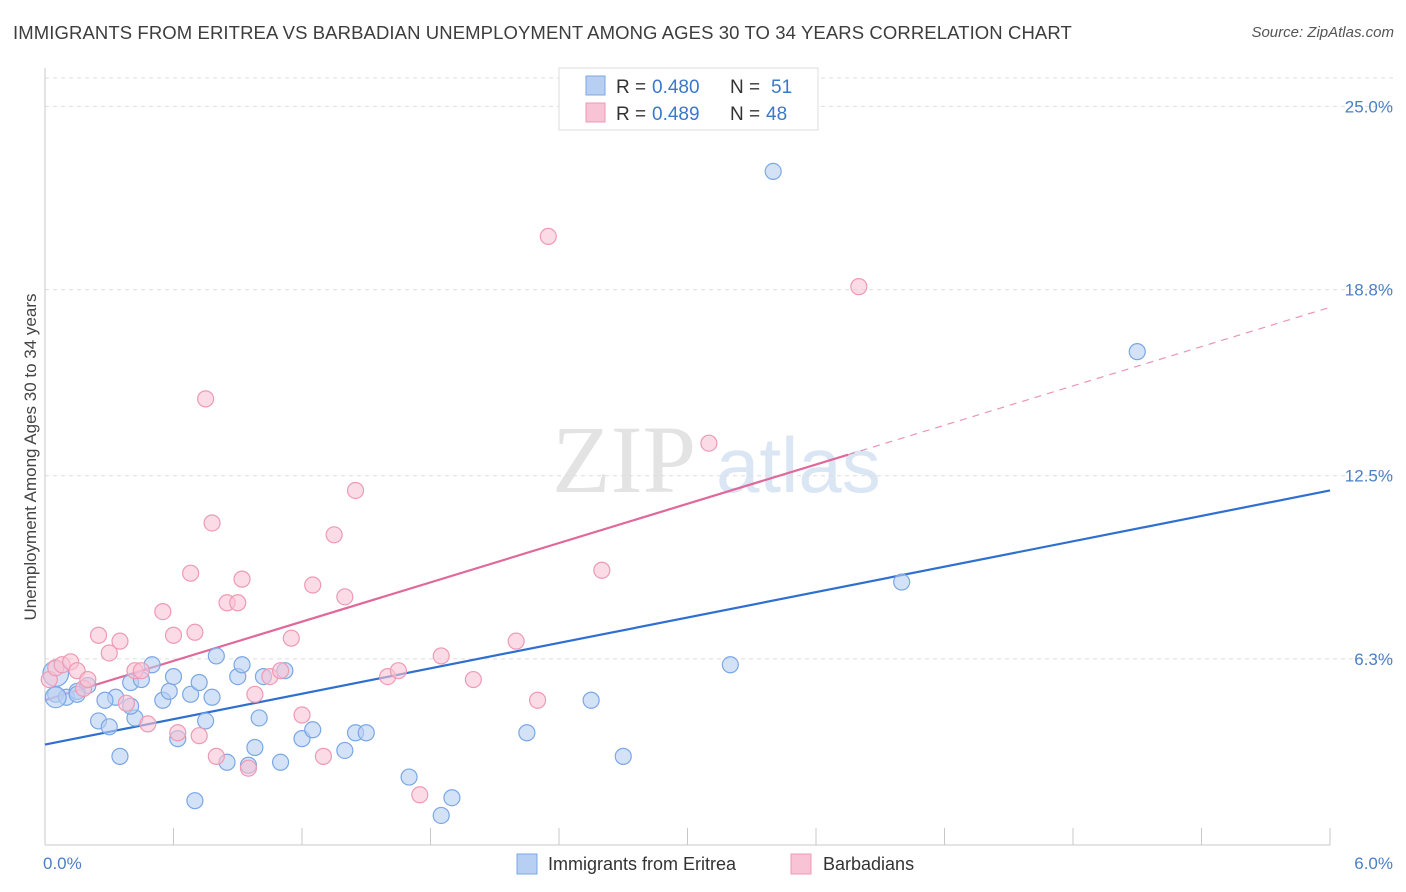 The width and height of the screenshot is (1406, 892). What do you see at coordinates (801, 864) in the screenshot?
I see `bottom-legend-swatch-barbadians` at bounding box center [801, 864].